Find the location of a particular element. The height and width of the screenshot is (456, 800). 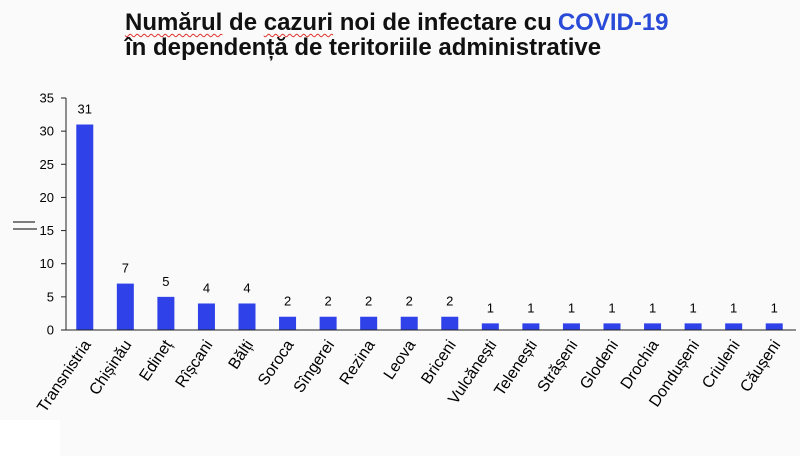

title-word: cazuri is located at coordinates (298, 22).